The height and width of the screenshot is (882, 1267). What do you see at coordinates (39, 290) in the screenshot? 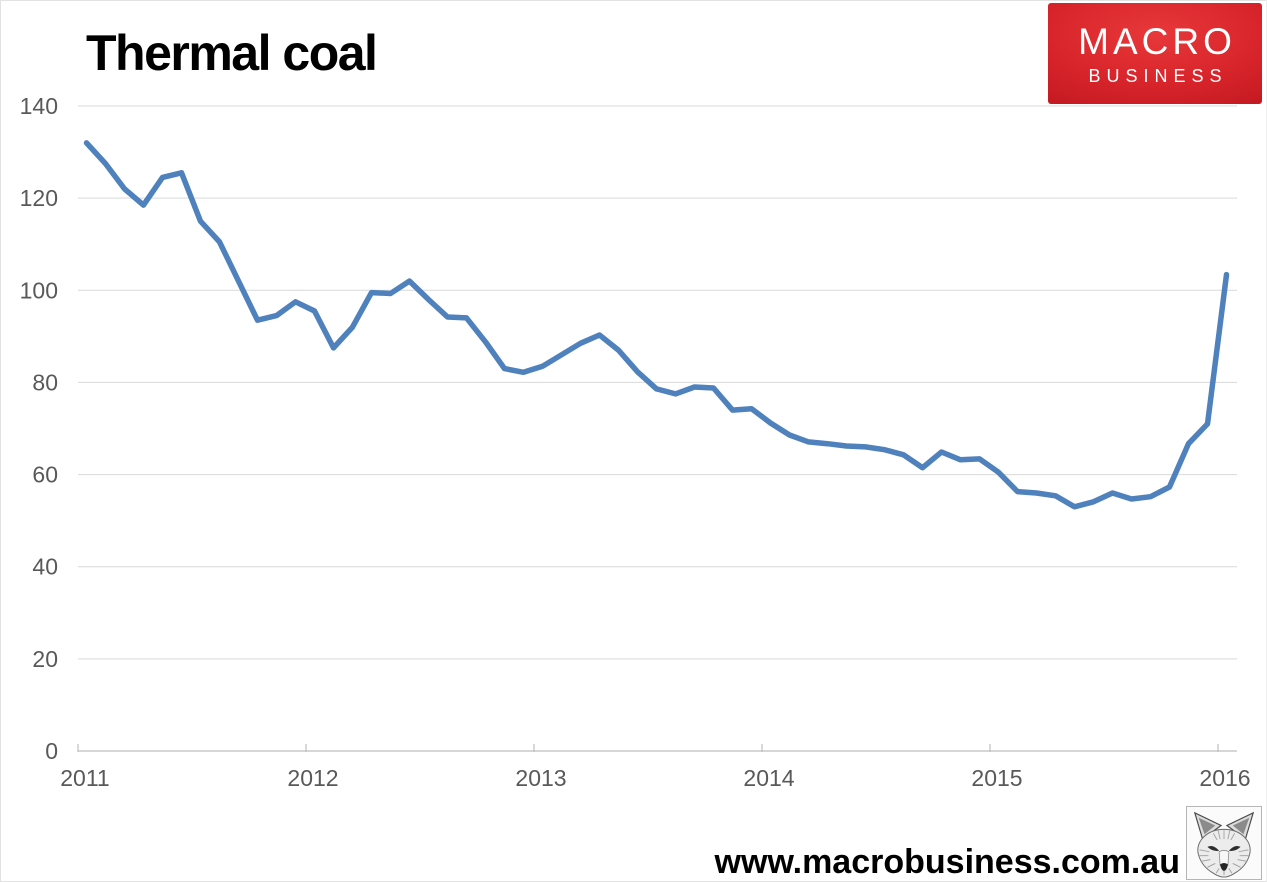
I see `y-tick-label-100: 100` at bounding box center [39, 290].